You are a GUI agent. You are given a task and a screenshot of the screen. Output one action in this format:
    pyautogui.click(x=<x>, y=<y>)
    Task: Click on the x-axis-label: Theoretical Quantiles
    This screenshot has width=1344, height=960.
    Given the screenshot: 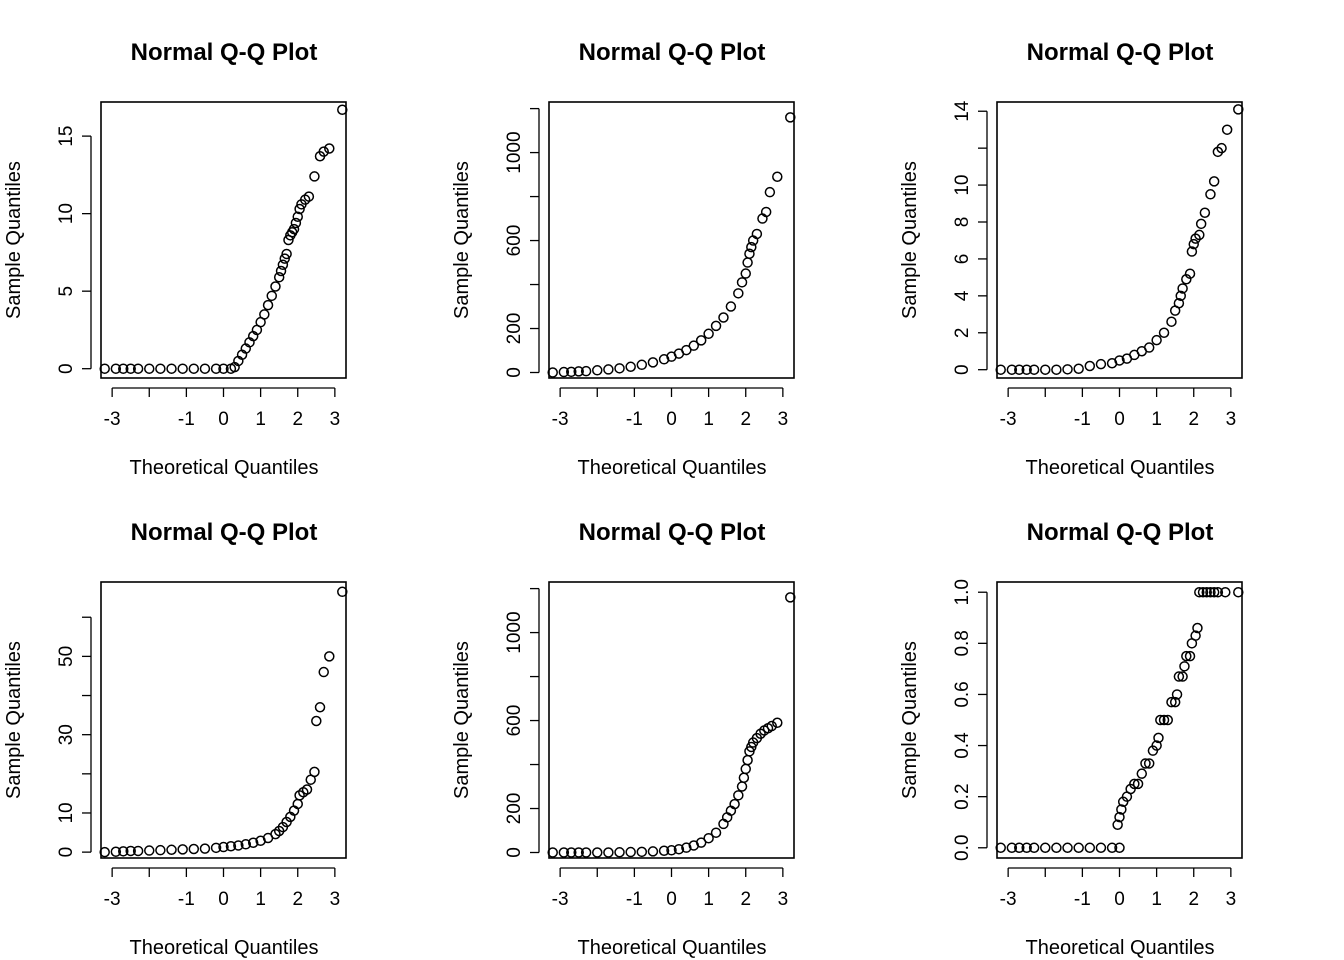 What is the action you would take?
    pyautogui.click(x=672, y=948)
    